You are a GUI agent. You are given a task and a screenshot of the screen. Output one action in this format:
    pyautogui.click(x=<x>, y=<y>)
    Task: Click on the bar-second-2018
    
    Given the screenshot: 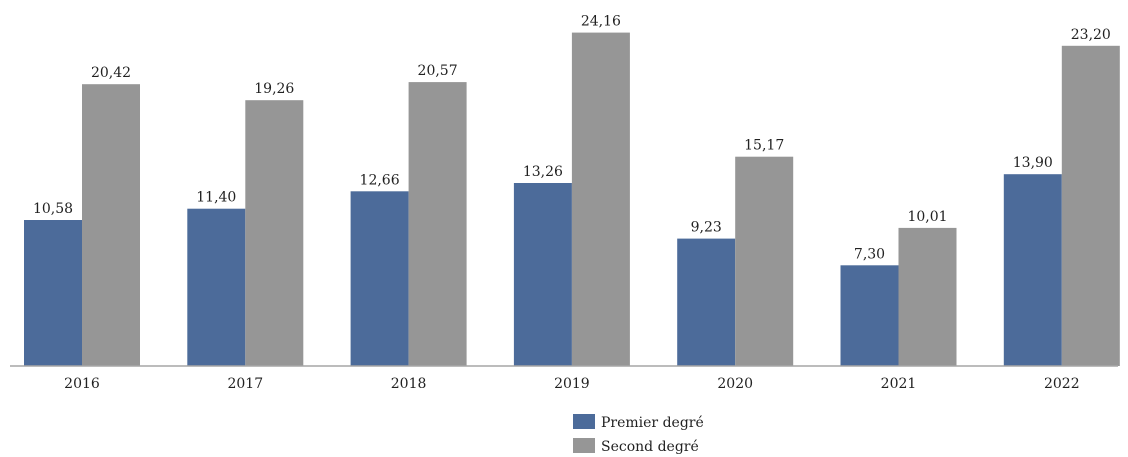 What is the action you would take?
    pyautogui.click(x=437, y=224)
    